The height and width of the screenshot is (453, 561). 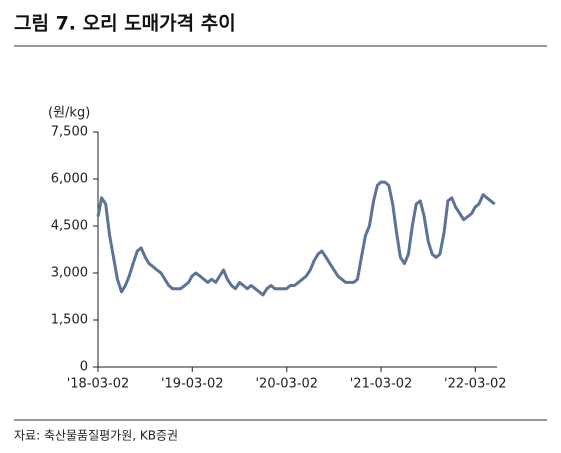 What do you see at coordinates (69, 179) in the screenshot?
I see `y-tick-label: 6,000` at bounding box center [69, 179].